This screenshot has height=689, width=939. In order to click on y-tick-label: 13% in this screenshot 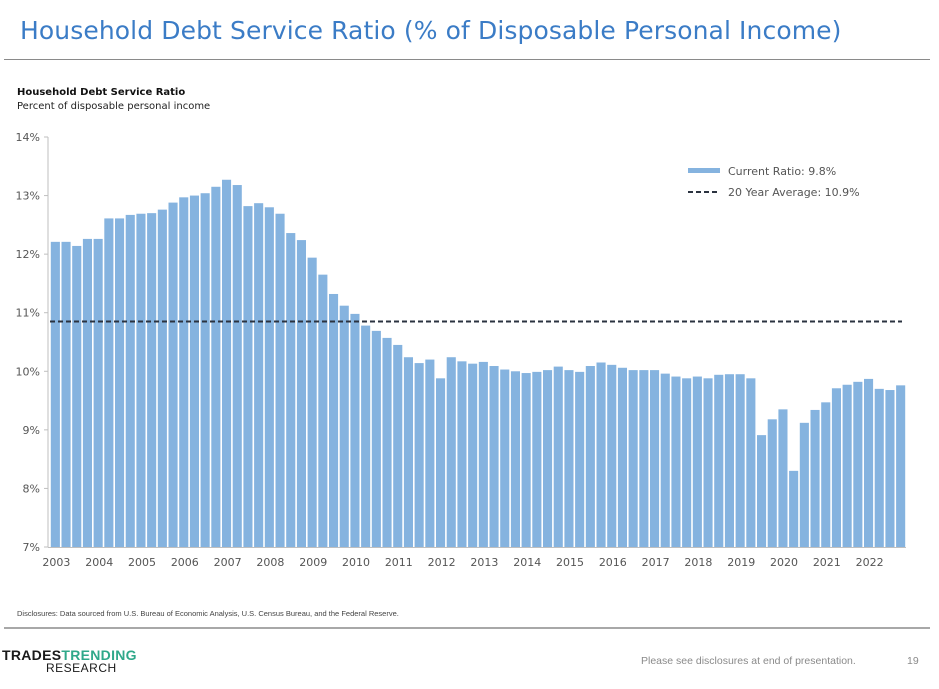, I will do `click(28, 196)`.